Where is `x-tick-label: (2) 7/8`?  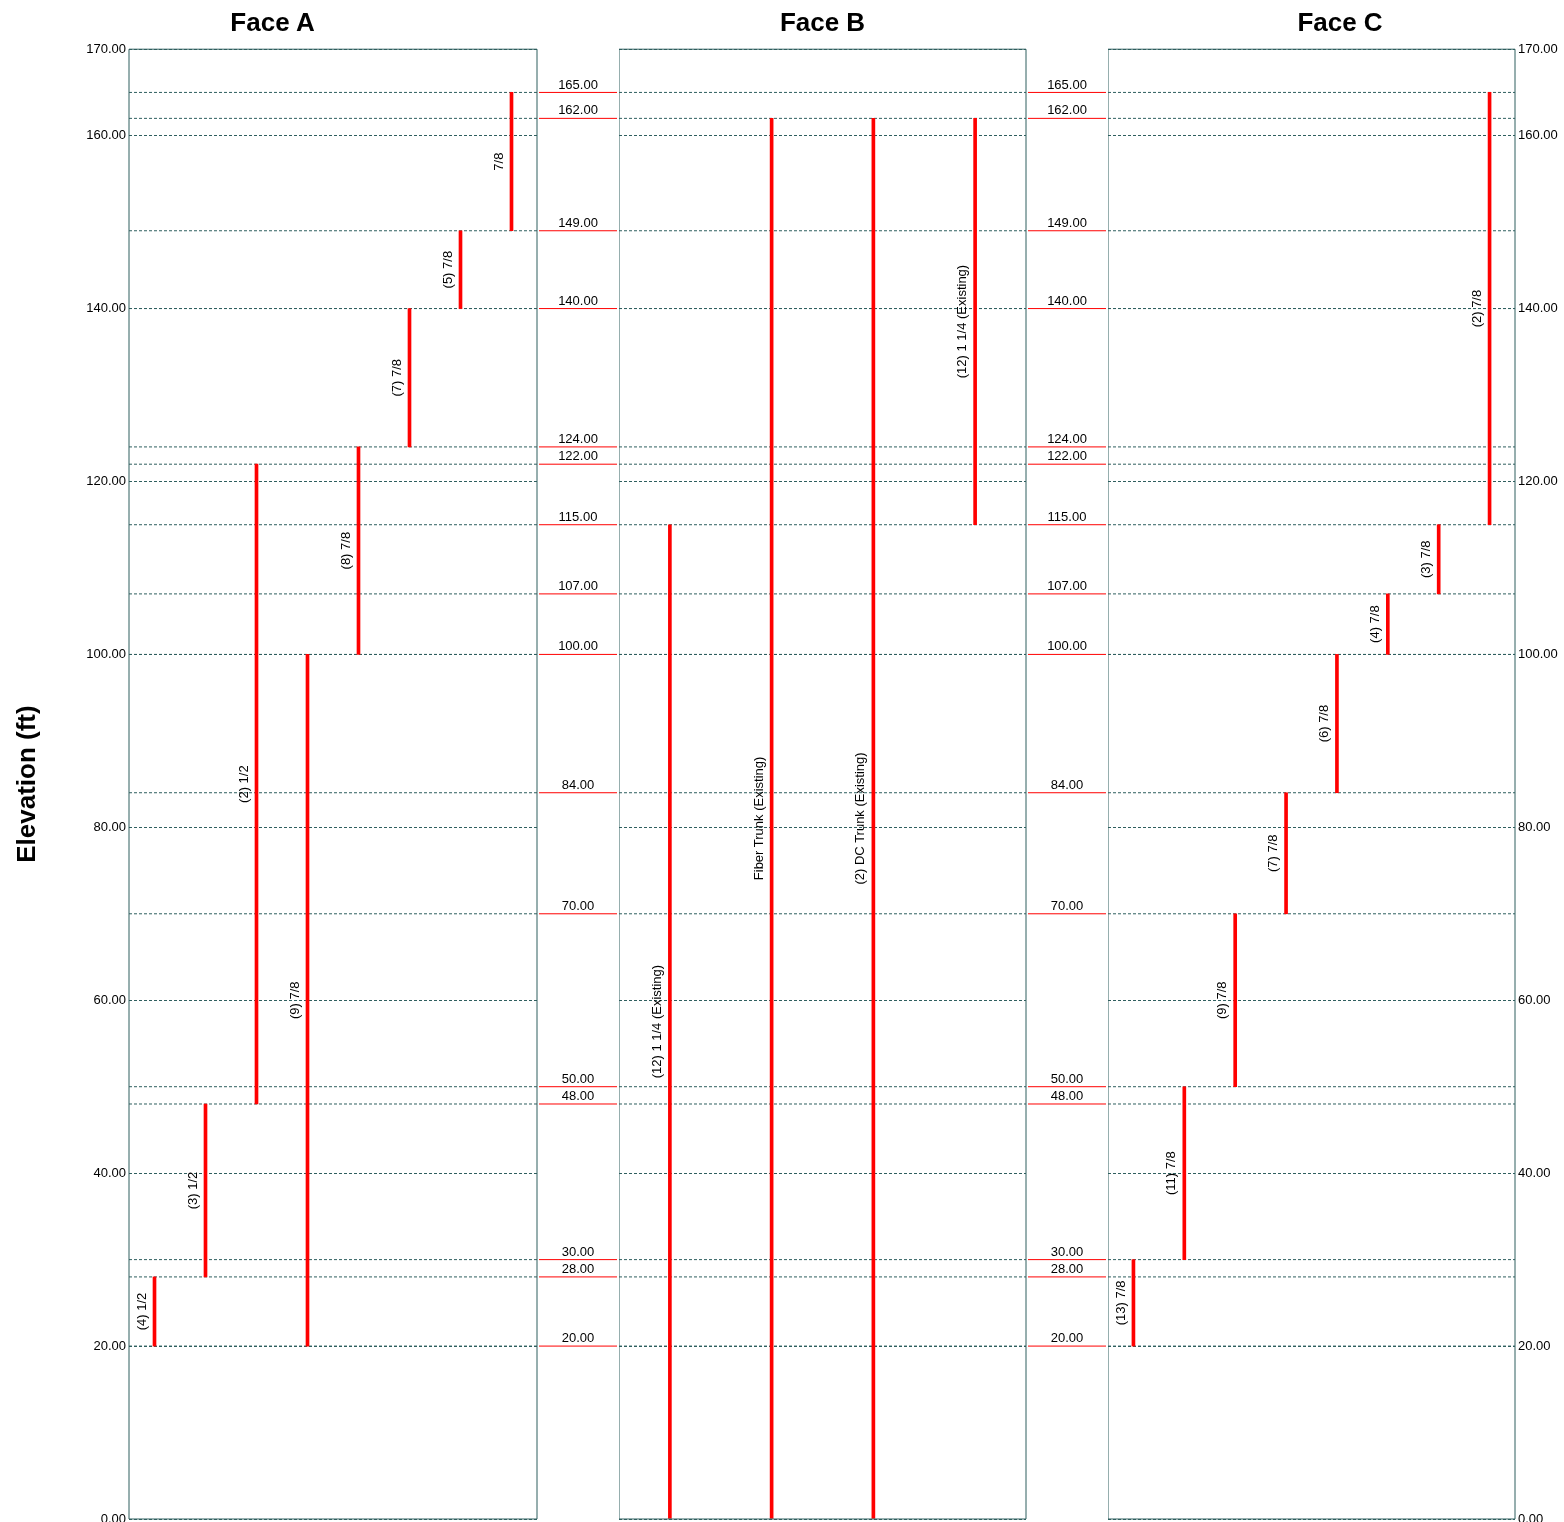
x-tick-label: (2) 7/8 is located at coordinates (1476, 308).